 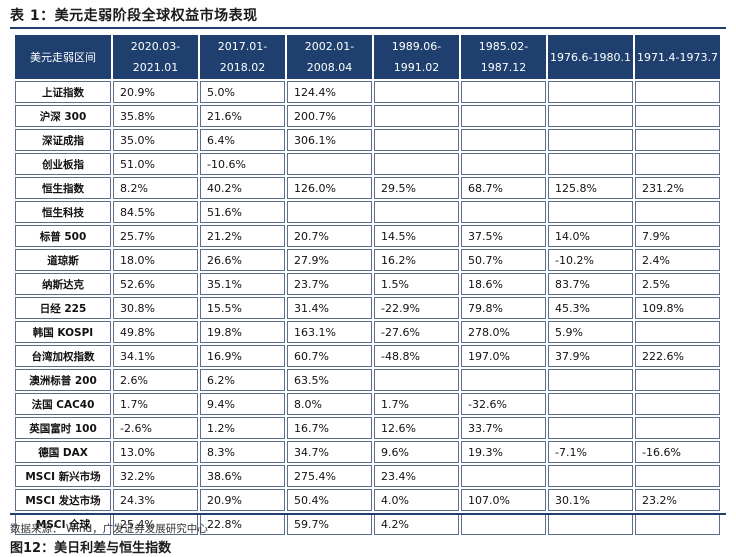 I want to click on return-value-cell: 15.5%, so click(x=242, y=308).